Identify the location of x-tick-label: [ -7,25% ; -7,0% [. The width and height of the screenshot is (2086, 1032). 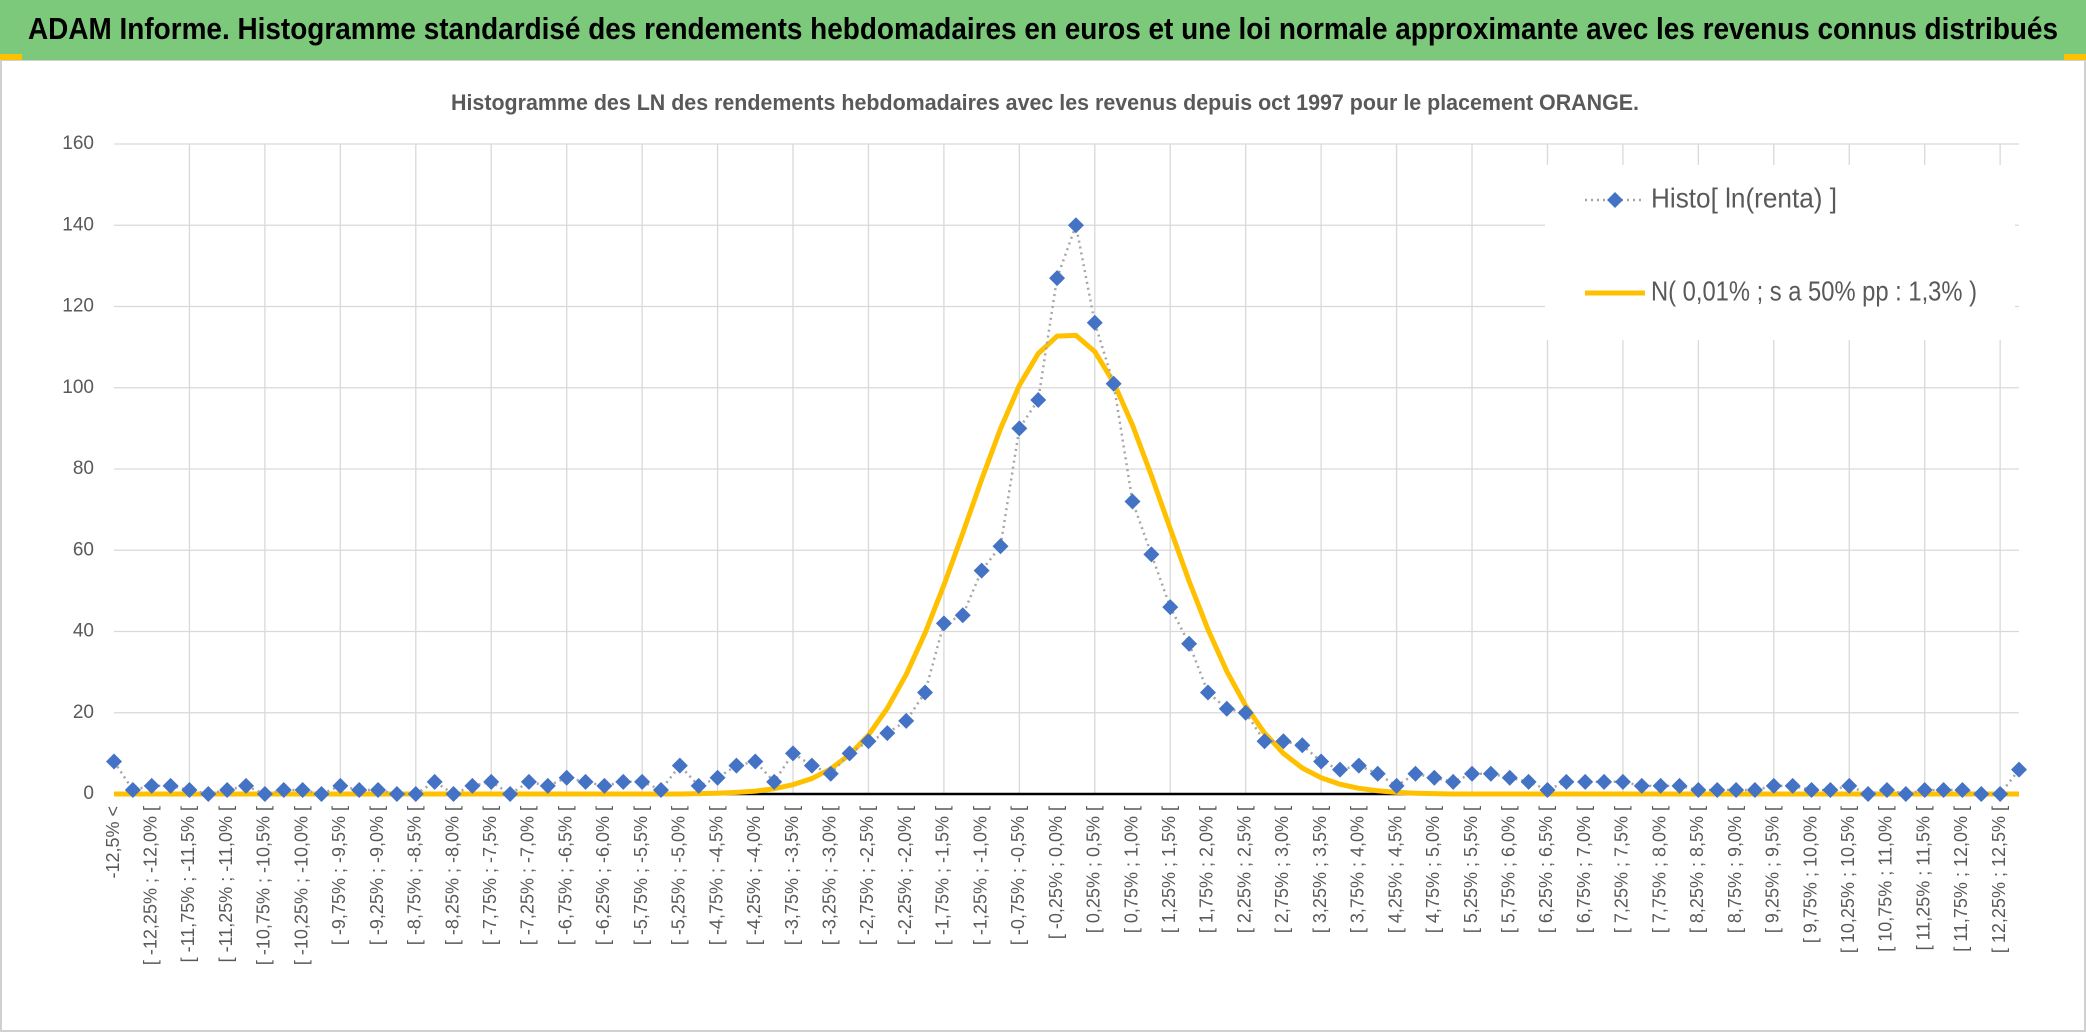
(528, 875).